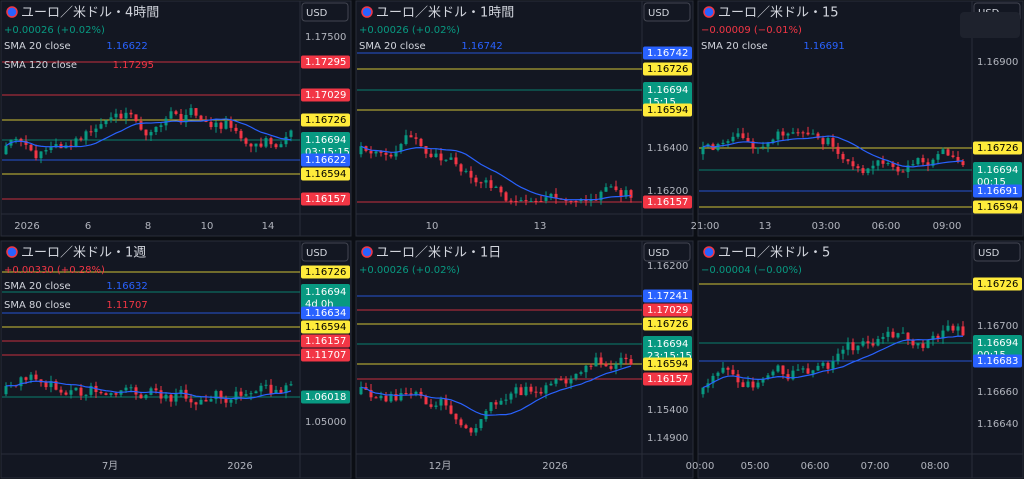  Describe the element at coordinates (325, 62) in the screenshot. I see `price-tag-text: 1.17295` at that location.